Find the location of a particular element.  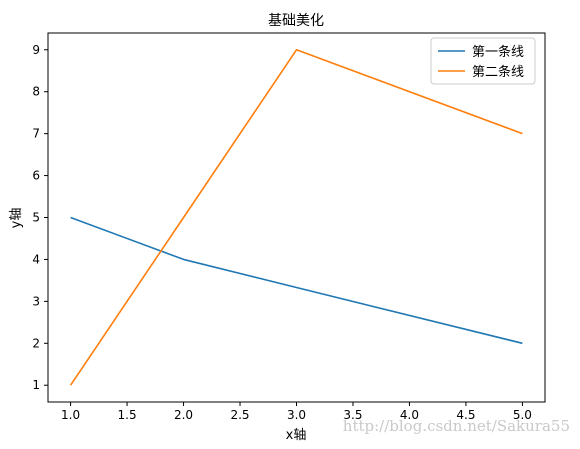

y-tick-label: 6 is located at coordinates (36, 176).